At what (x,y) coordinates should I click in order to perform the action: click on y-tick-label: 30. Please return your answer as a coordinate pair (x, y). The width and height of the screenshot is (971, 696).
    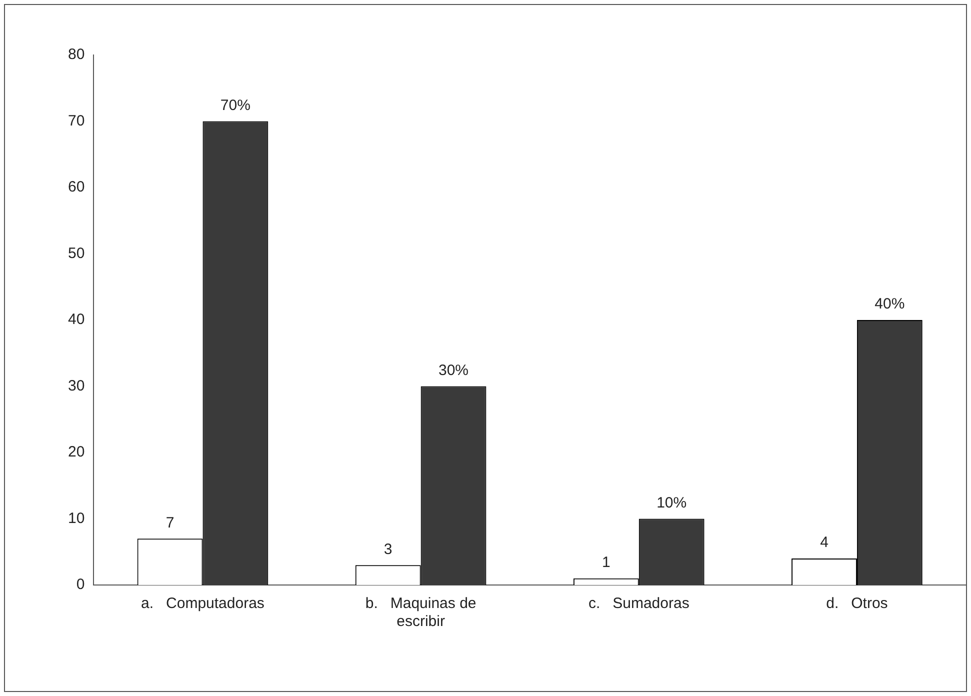
    Looking at the image, I should click on (76, 385).